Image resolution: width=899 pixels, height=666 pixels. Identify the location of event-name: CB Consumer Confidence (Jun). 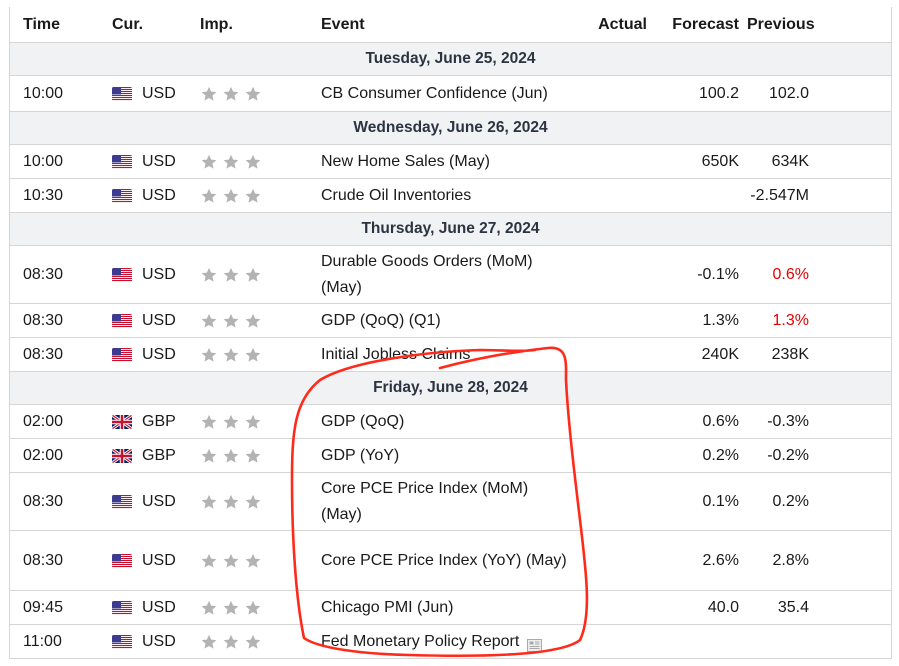
(446, 94).